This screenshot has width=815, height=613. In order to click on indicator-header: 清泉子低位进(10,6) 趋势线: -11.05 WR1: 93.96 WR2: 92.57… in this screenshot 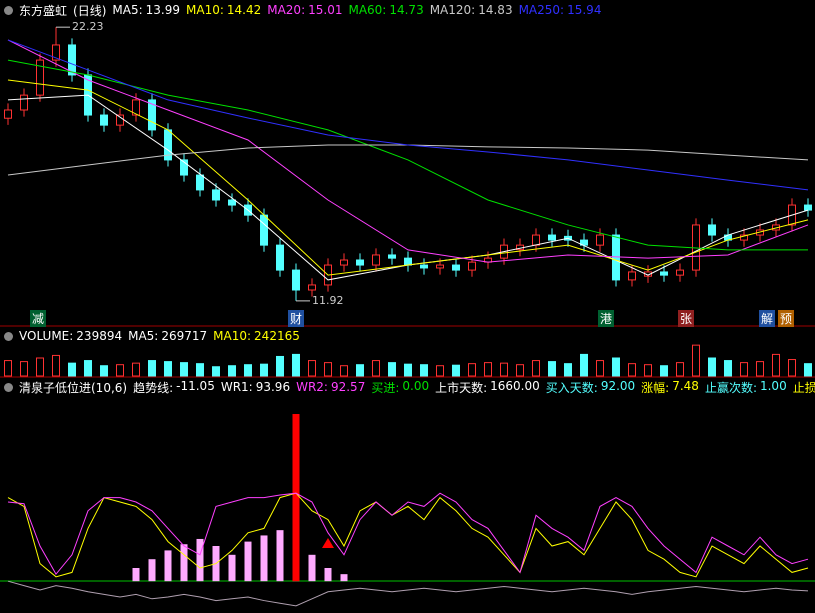, I will do `click(409, 387)`.